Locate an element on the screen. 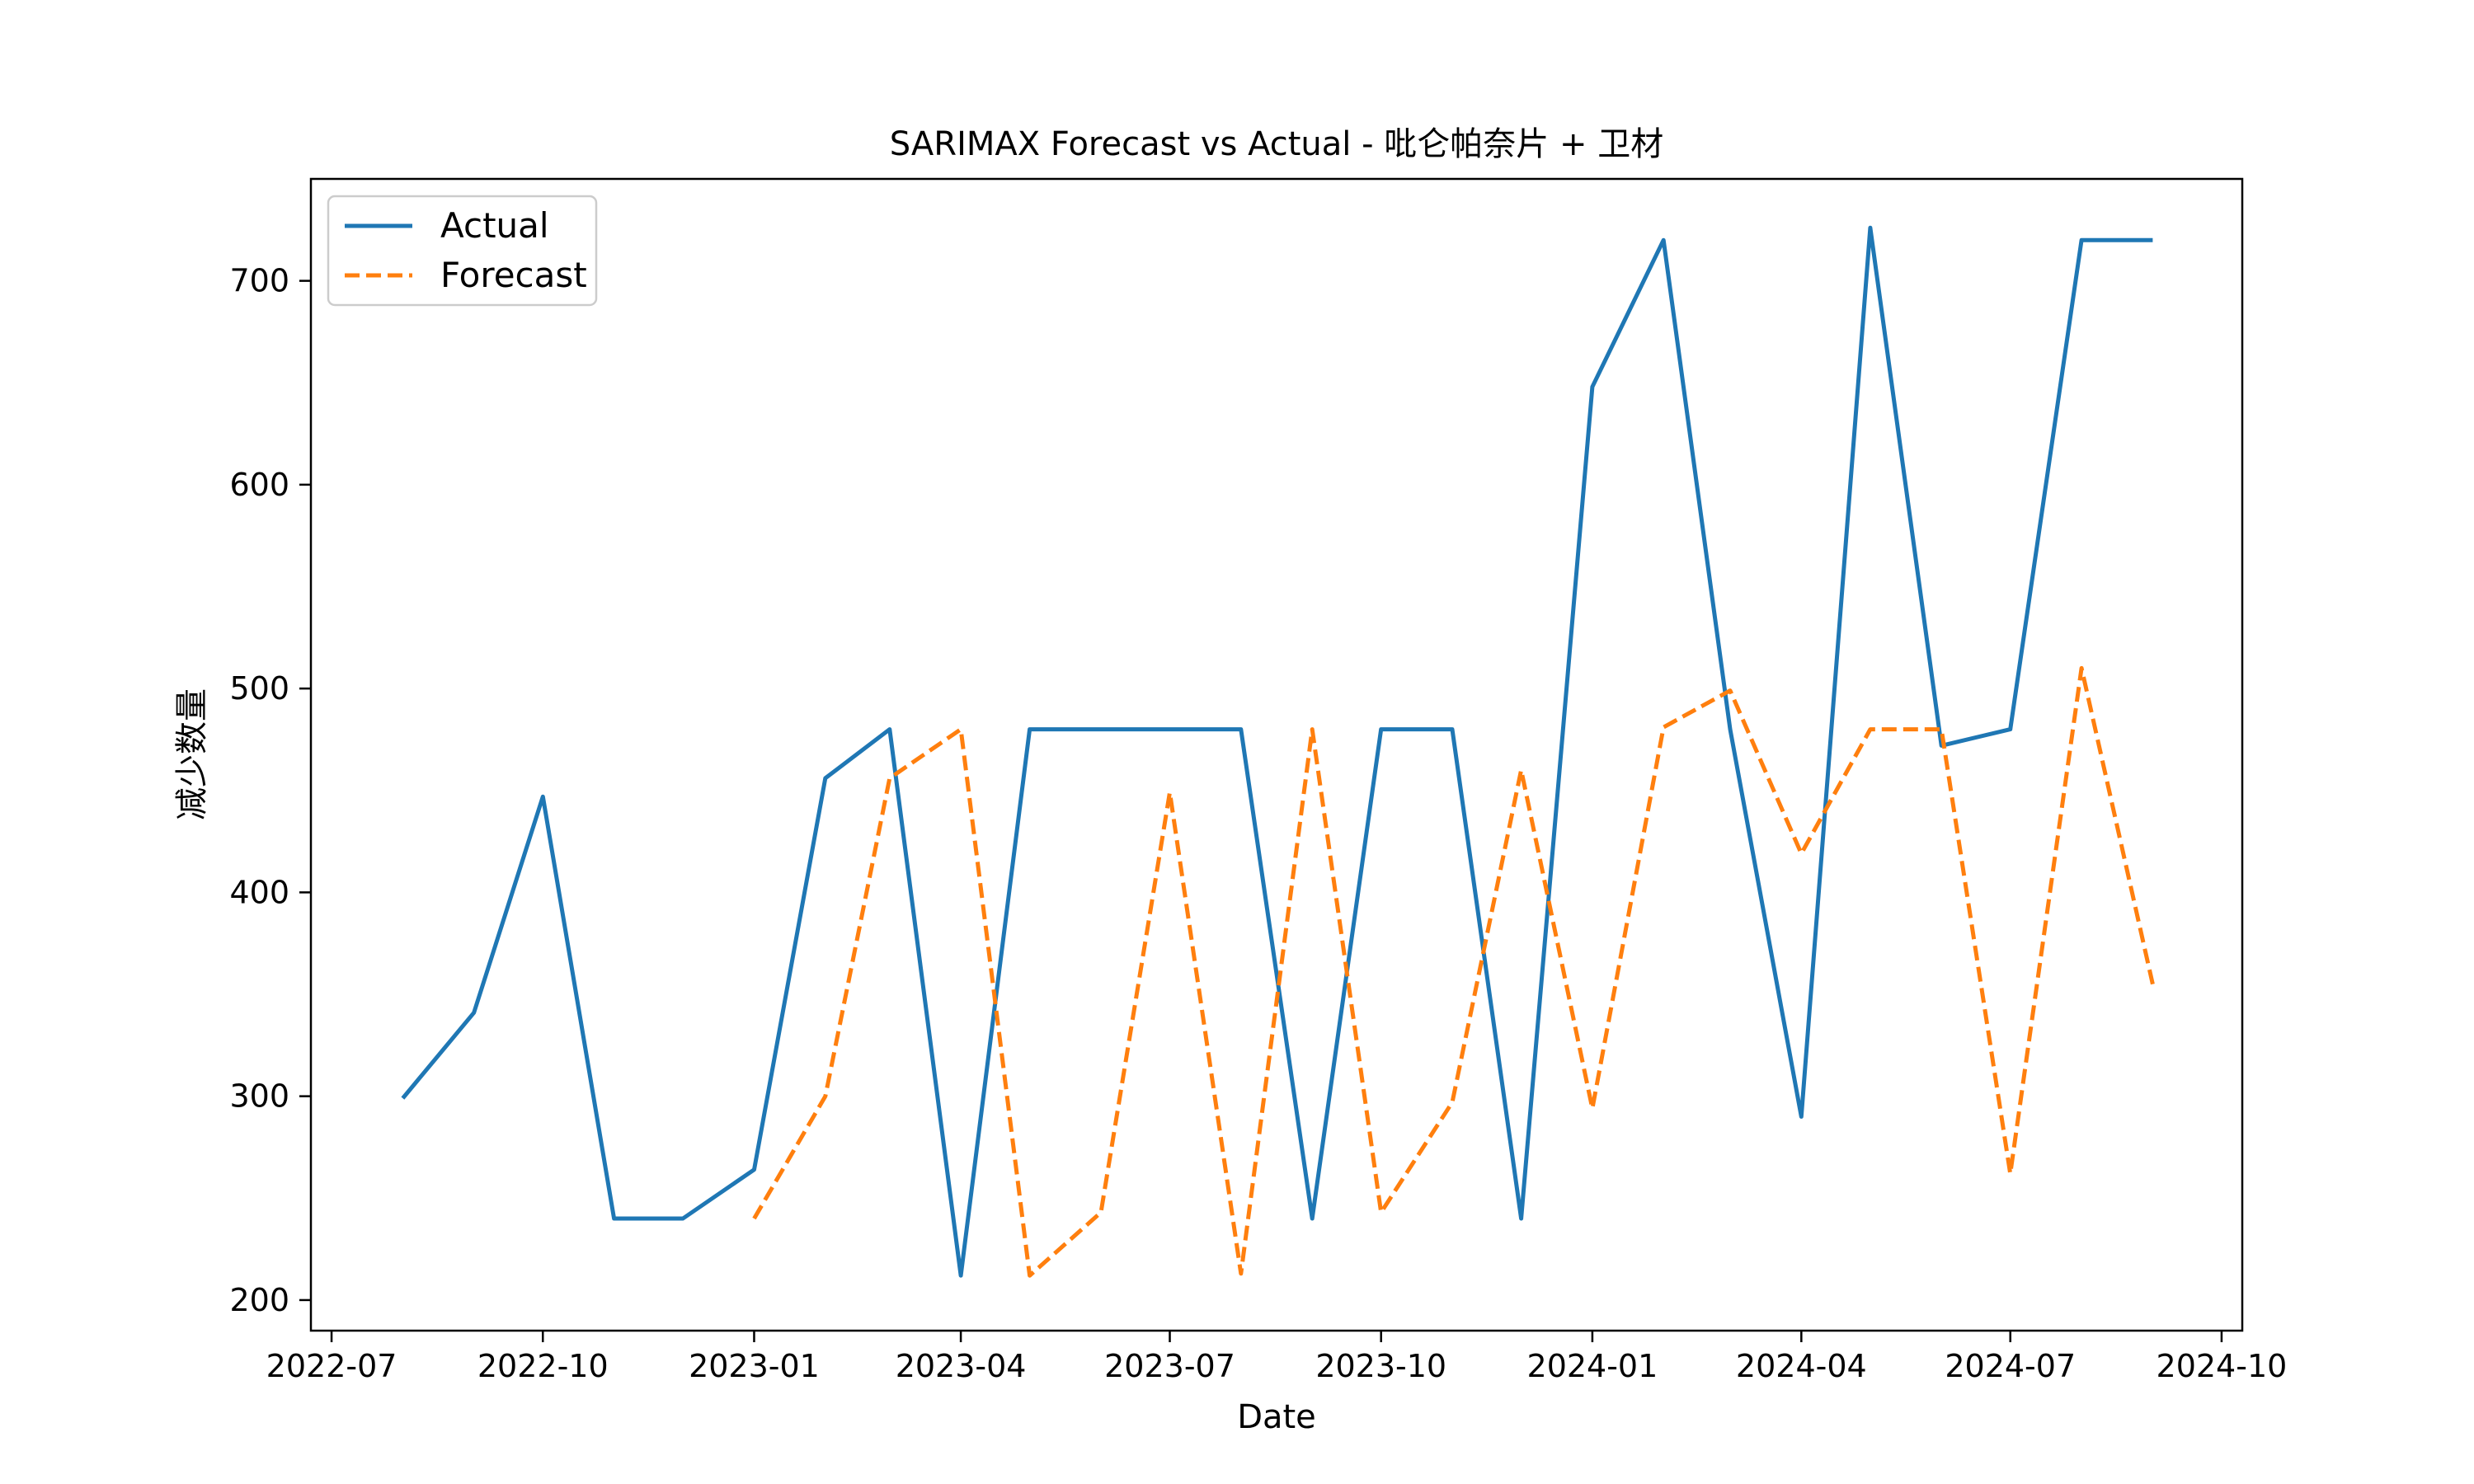 This screenshot has width=2474, height=1484. y-tick-label-0: 200 is located at coordinates (259, 1300).